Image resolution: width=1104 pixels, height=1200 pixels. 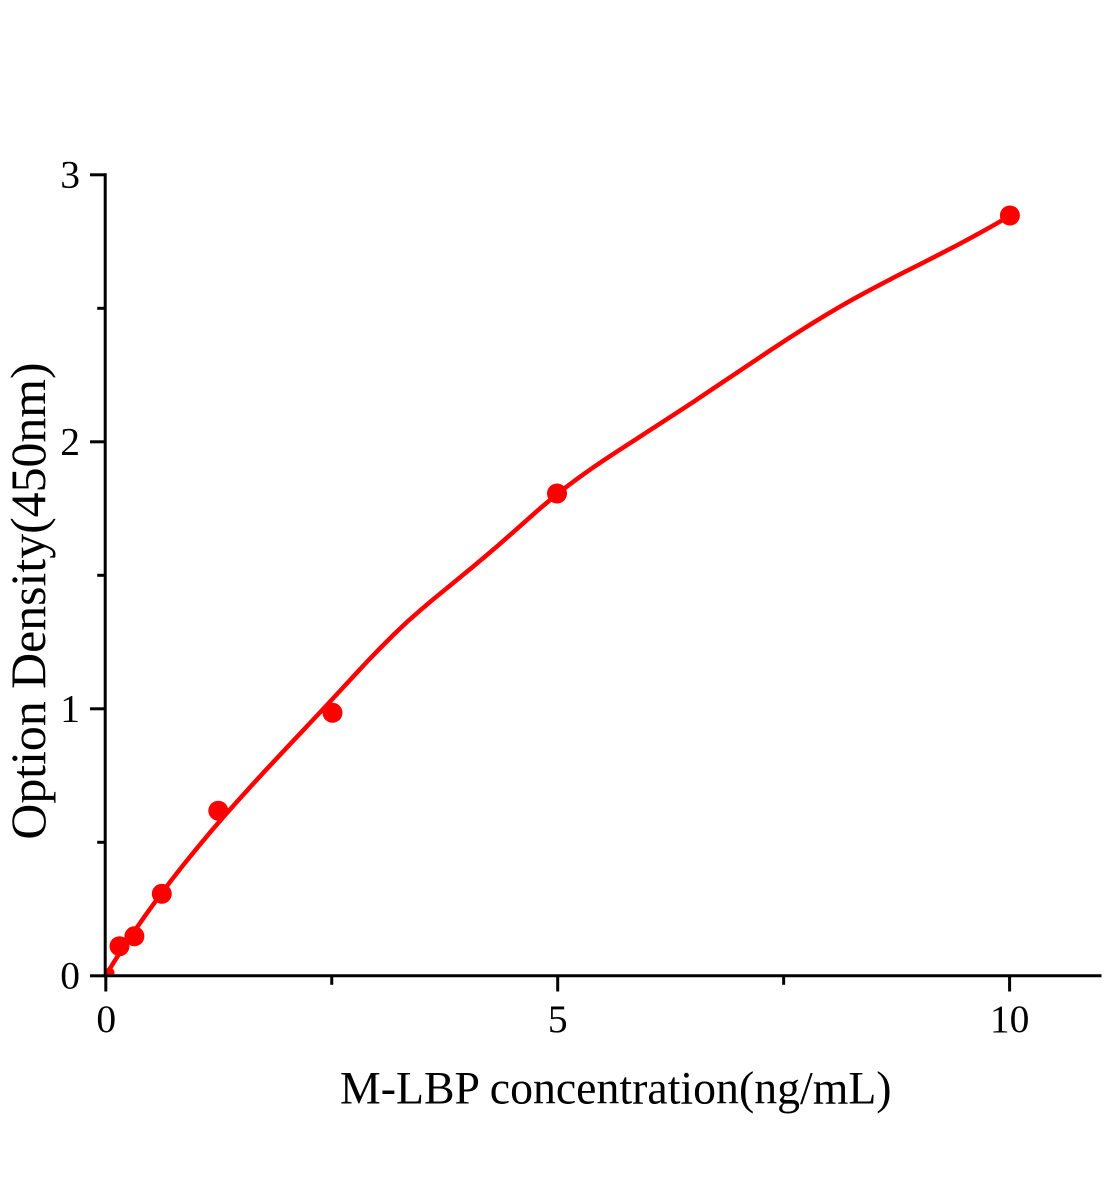 I want to click on svg-text: 5, so click(x=558, y=1019).